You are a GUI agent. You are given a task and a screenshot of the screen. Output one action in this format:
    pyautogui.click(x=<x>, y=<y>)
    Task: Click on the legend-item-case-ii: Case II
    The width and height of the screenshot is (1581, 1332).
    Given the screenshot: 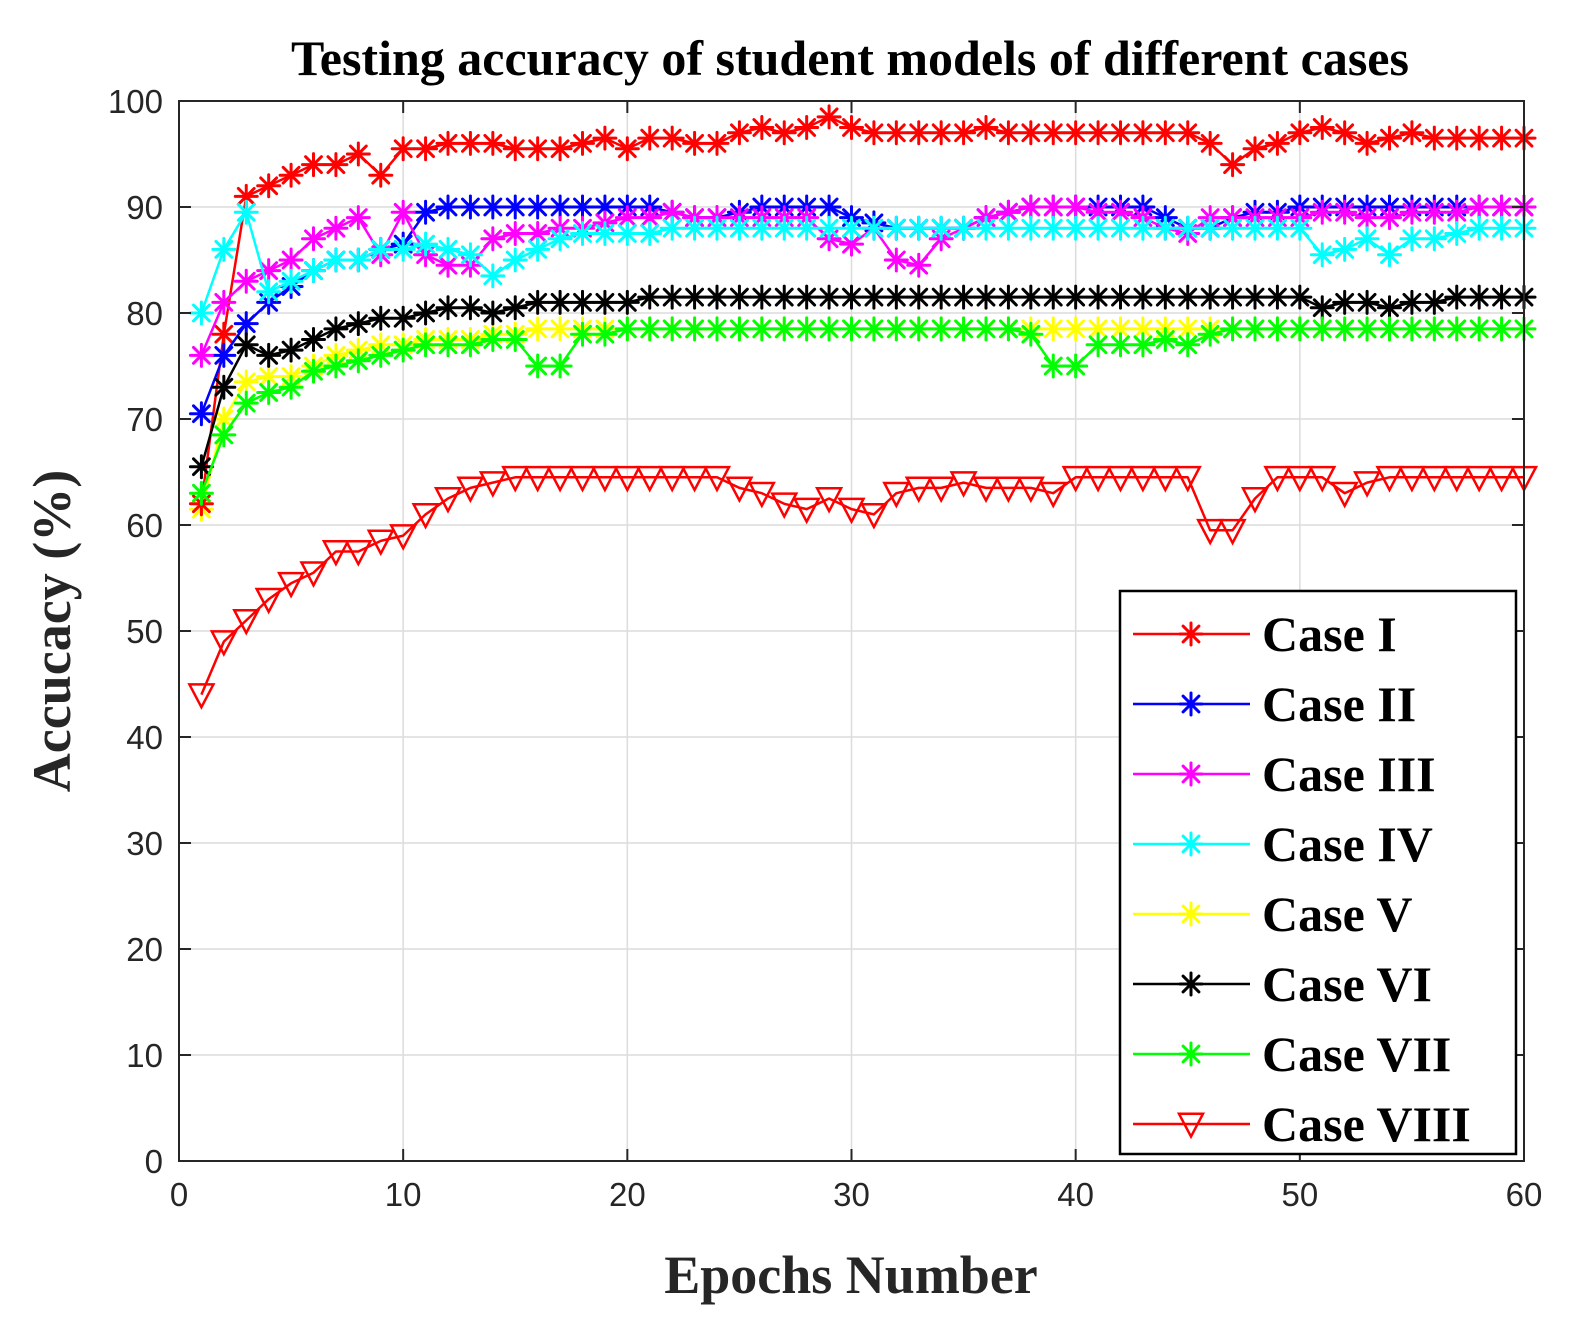 What is the action you would take?
    pyautogui.click(x=1274, y=704)
    